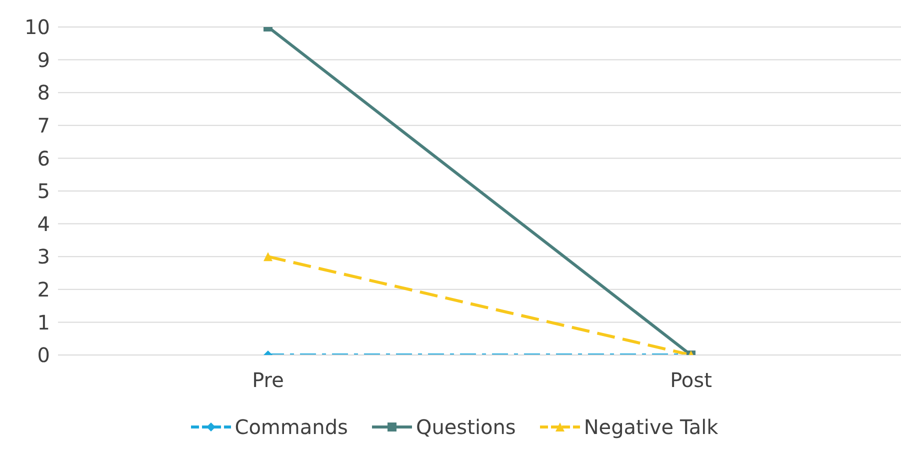  I want to click on y-tick-label: 8, so click(43, 92).